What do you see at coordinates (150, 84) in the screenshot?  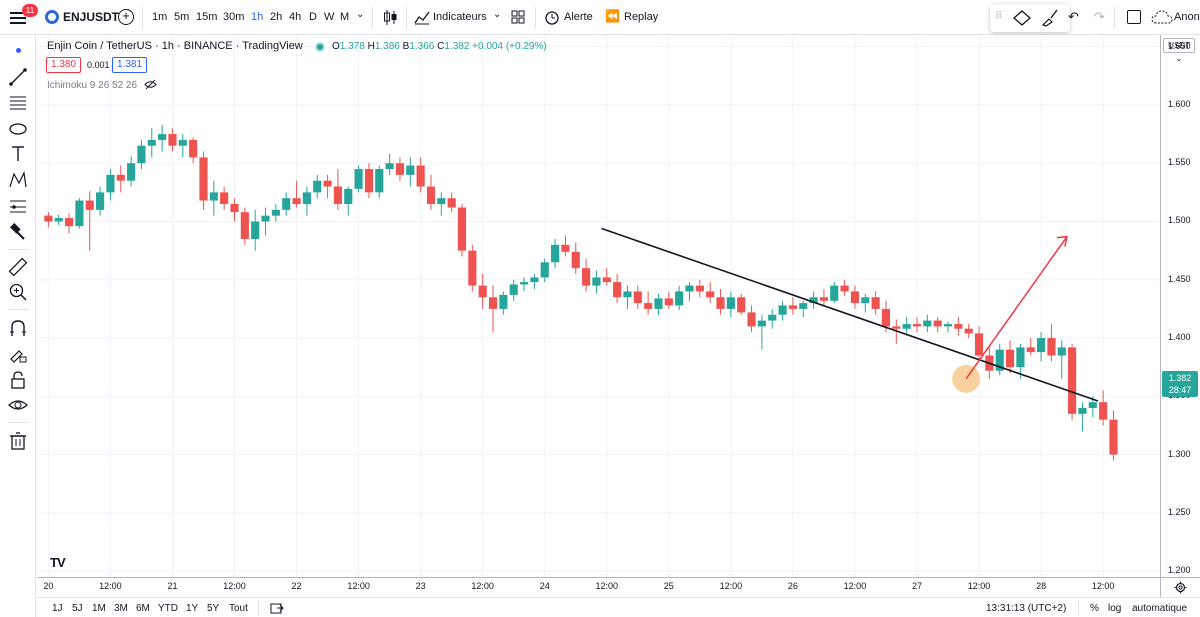 I see `indicator-hidden-eye-icon` at bounding box center [150, 84].